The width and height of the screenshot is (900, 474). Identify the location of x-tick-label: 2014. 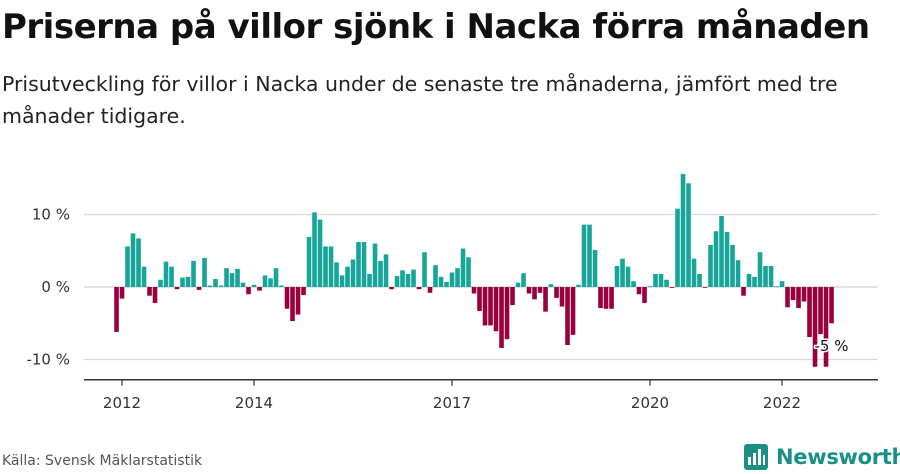
(254, 403).